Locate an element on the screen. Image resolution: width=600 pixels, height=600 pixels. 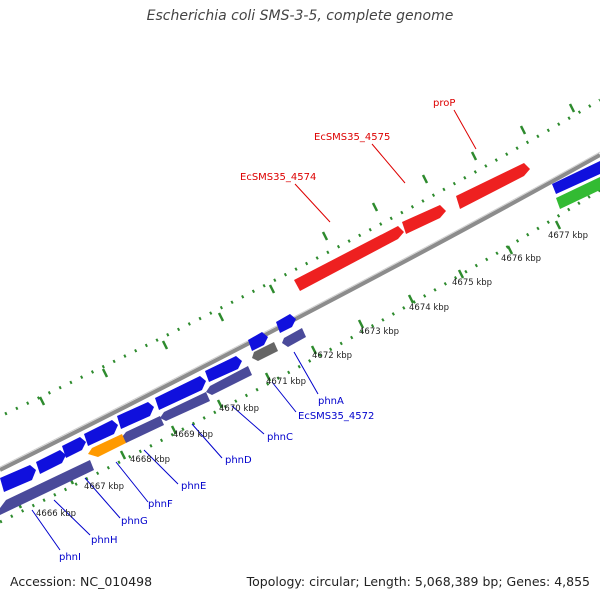
kbp-label: 4671 kbp is located at coordinates (286, 382).